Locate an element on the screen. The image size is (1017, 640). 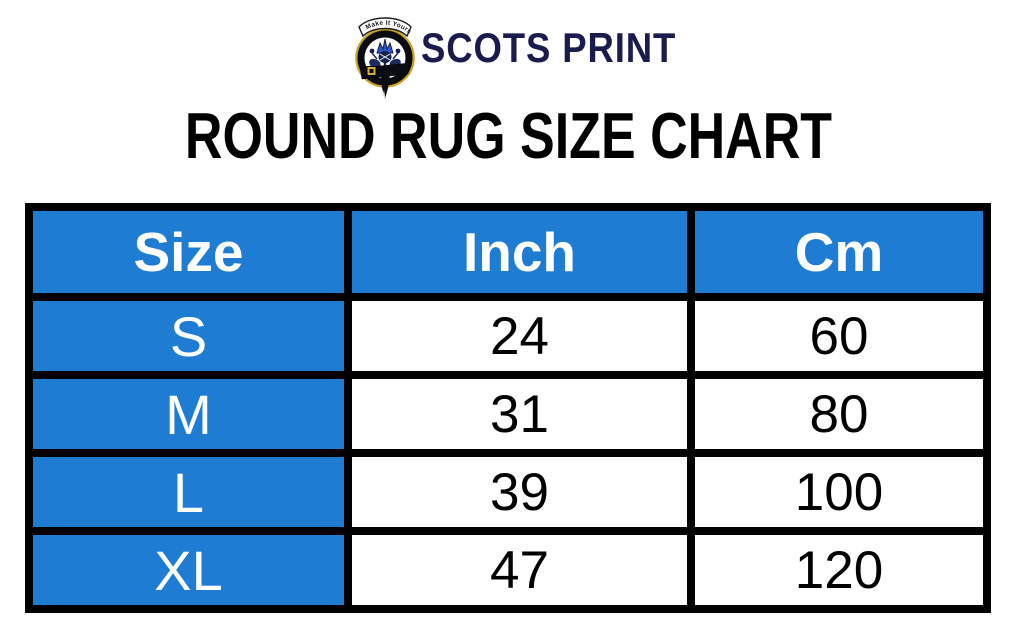
scots-print-crest-logo: Make It Yours is located at coordinates (385, 55).